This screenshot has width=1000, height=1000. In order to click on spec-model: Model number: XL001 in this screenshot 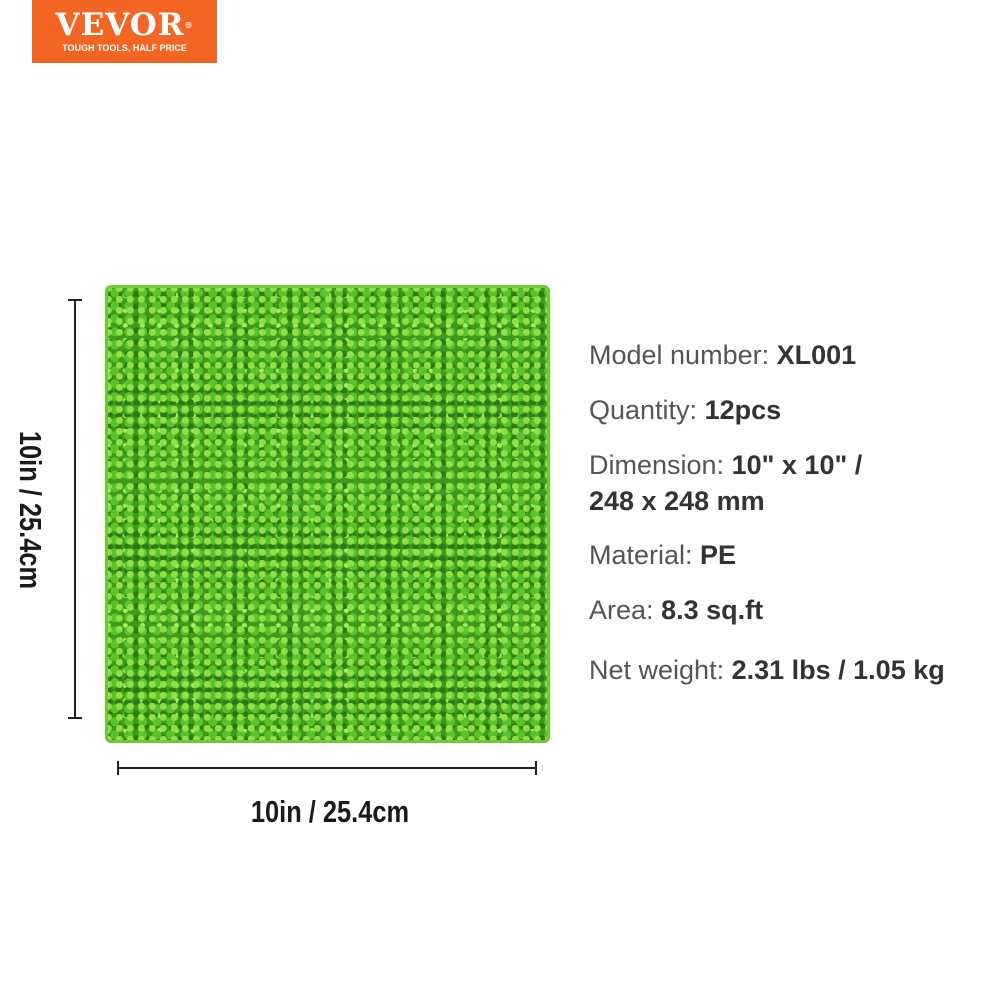, I will do `click(723, 355)`.